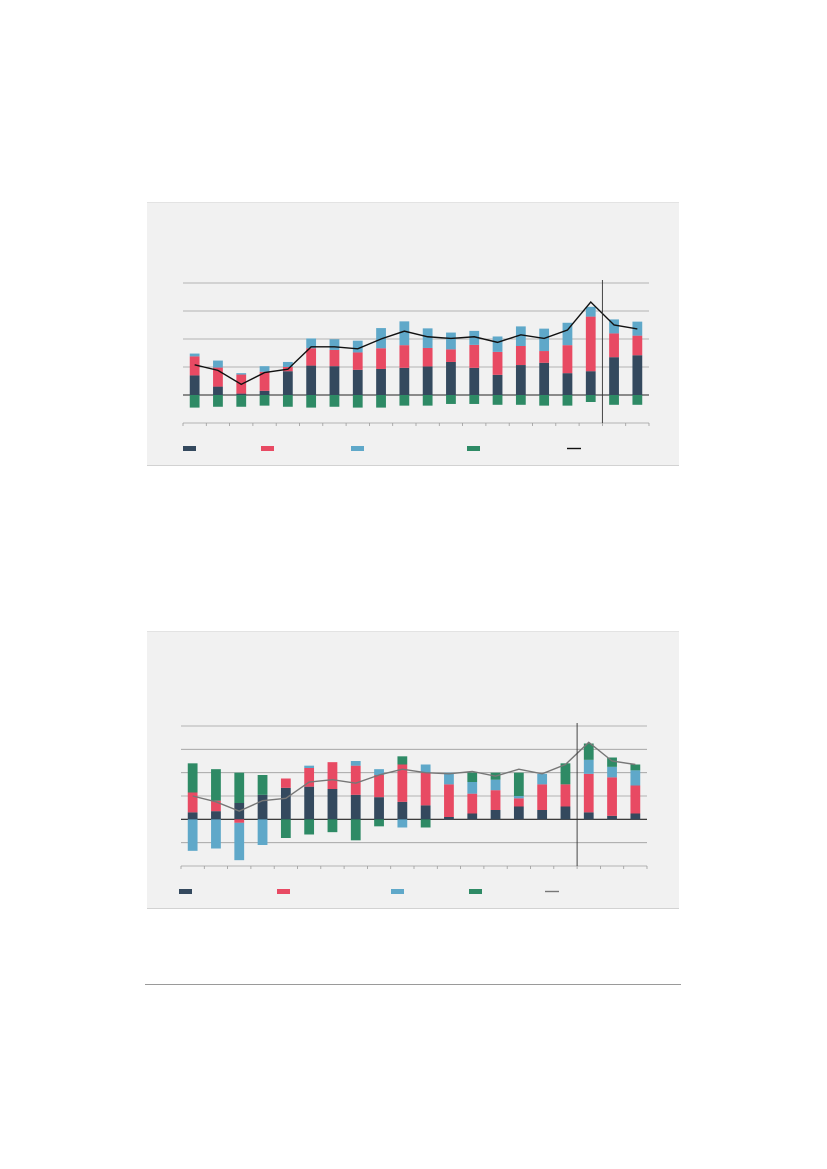 The width and height of the screenshot is (827, 1169). Describe the element at coordinates (413, 984) in the screenshot. I see `page-divider` at that location.